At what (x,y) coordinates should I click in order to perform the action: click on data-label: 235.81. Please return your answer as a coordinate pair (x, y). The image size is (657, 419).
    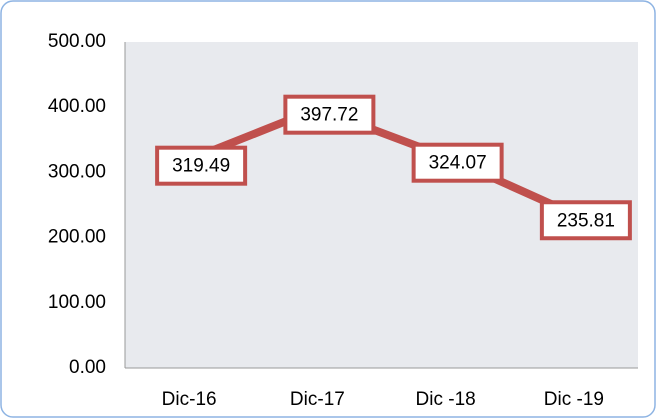
    Looking at the image, I should click on (586, 220).